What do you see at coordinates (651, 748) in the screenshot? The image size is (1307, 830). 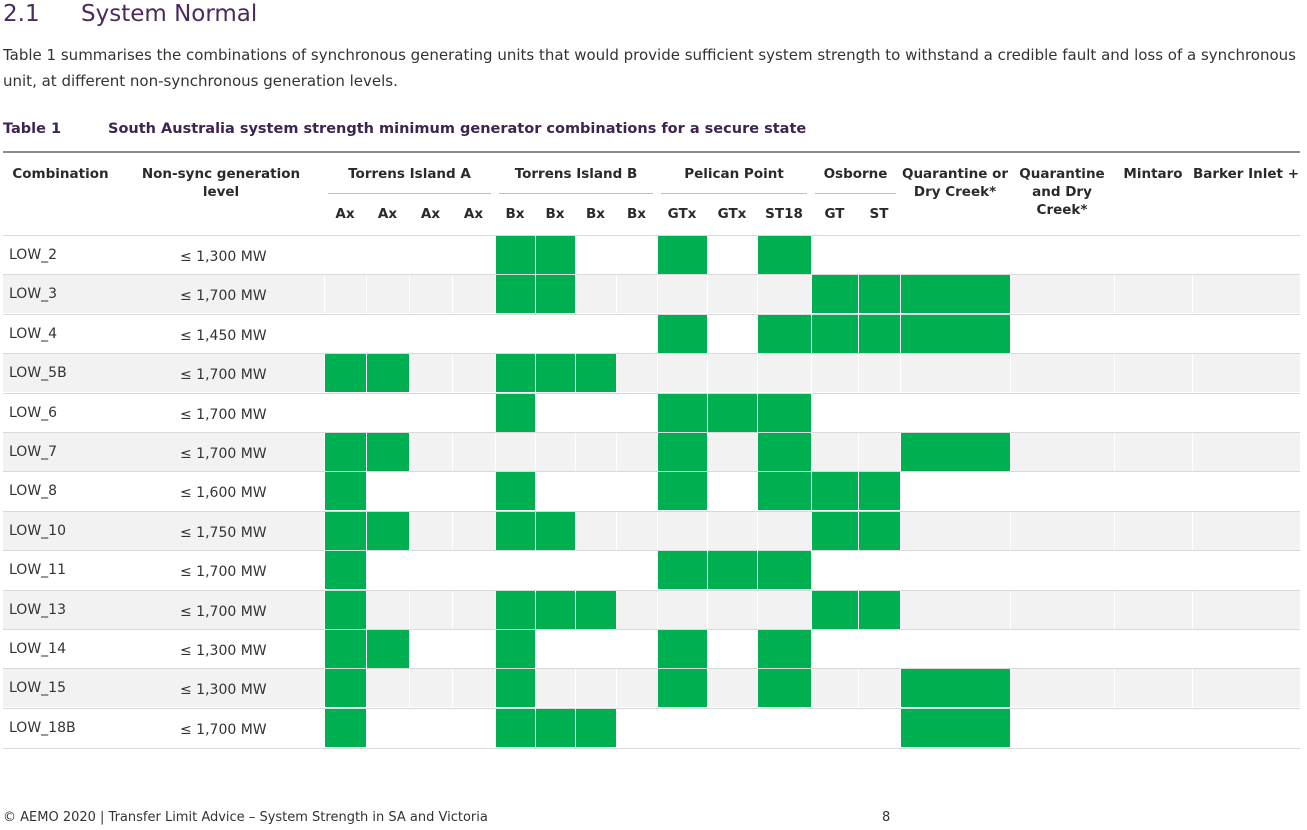 I see `table-bottom-rule` at bounding box center [651, 748].